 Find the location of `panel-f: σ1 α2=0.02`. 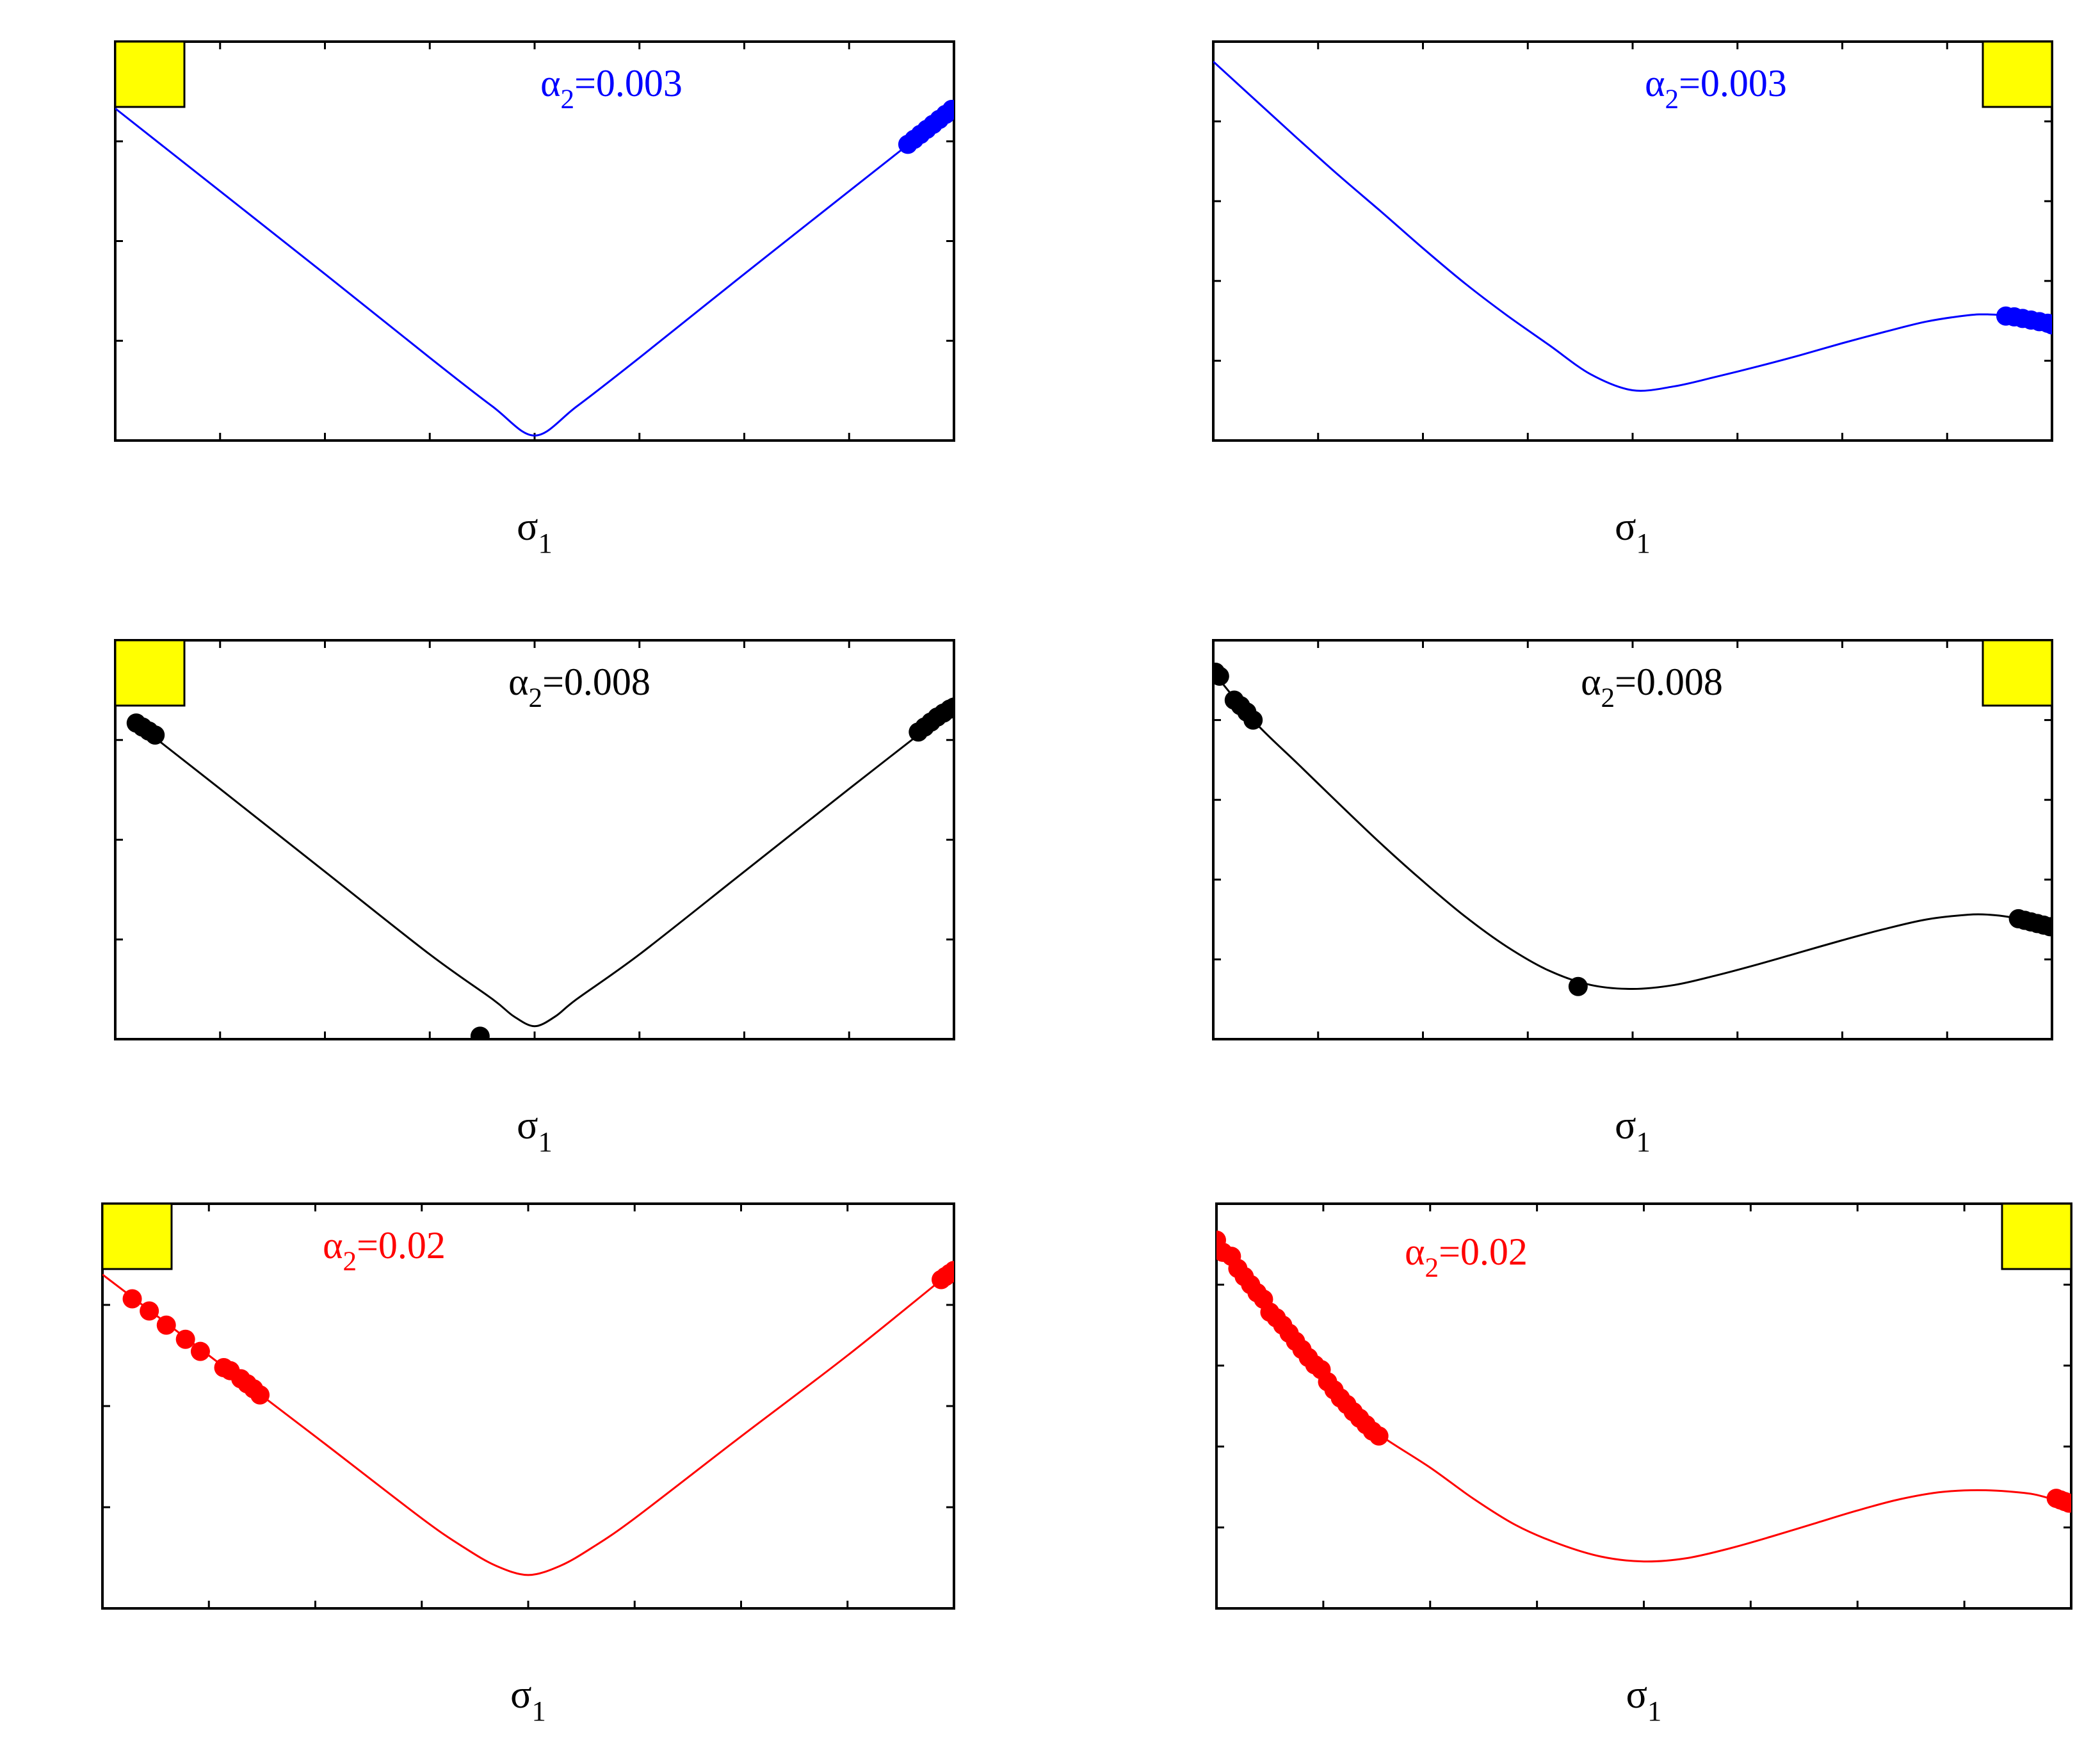

panel-f: σ1 α2=0.02 is located at coordinates (1644, 1464).